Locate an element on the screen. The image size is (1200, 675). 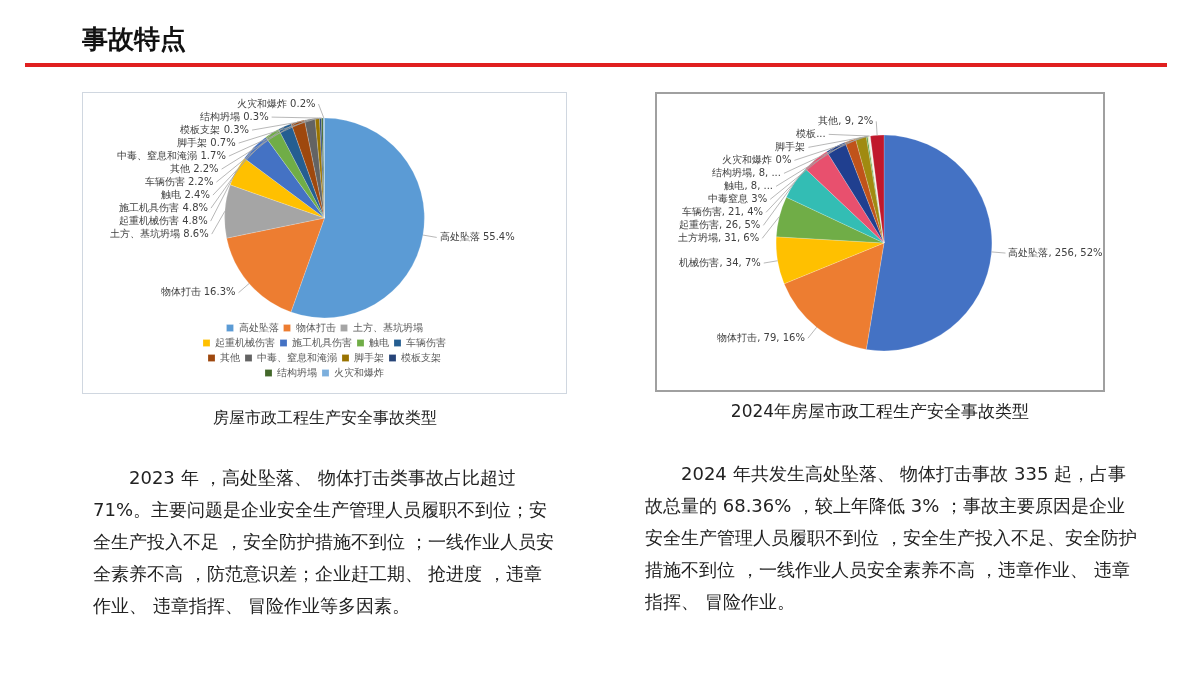
slice-label: 其他, 9, 2% is located at coordinates (846, 120).